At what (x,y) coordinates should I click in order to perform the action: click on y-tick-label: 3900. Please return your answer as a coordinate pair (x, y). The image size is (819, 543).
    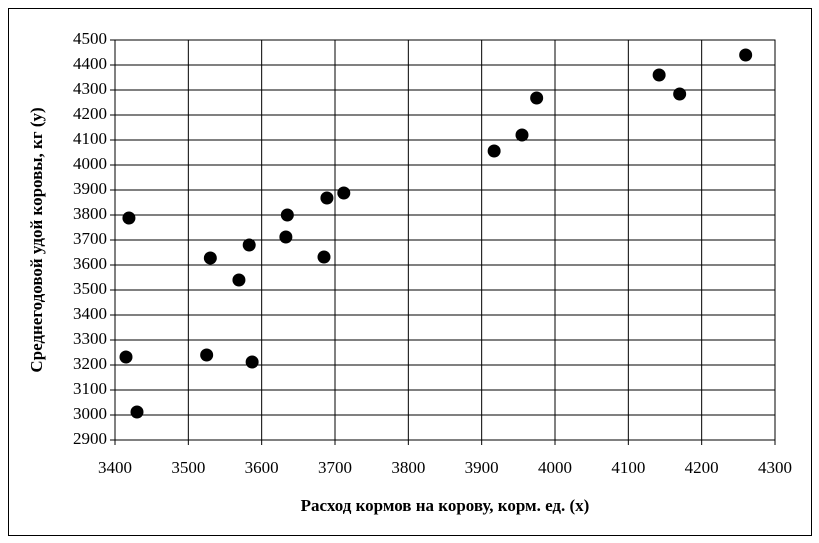
    Looking at the image, I should click on (90, 188).